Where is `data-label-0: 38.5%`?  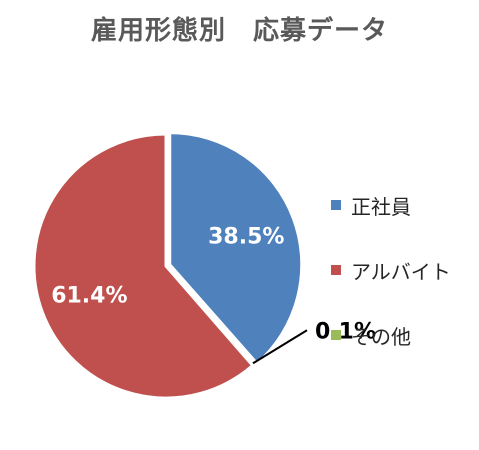
data-label-0: 38.5% is located at coordinates (246, 237).